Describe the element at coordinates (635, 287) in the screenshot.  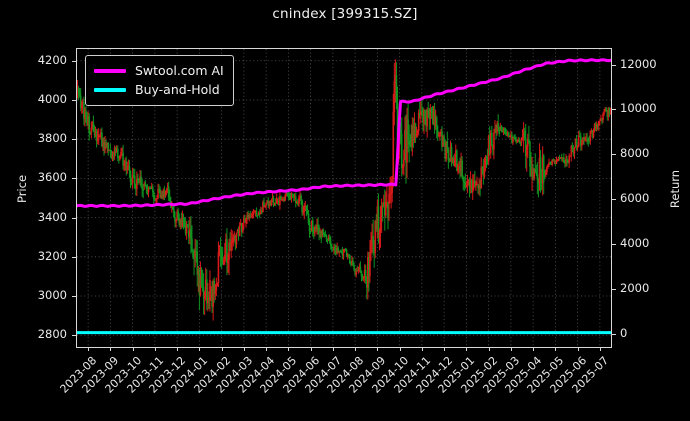
I see `y-tick-right: 2000` at that location.